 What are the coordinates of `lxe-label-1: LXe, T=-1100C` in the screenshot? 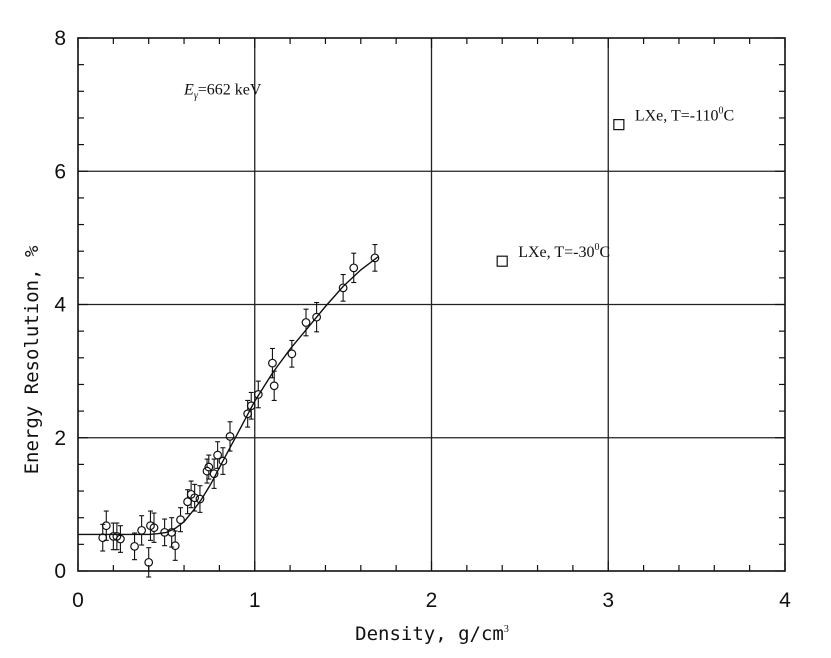 It's located at (684, 115).